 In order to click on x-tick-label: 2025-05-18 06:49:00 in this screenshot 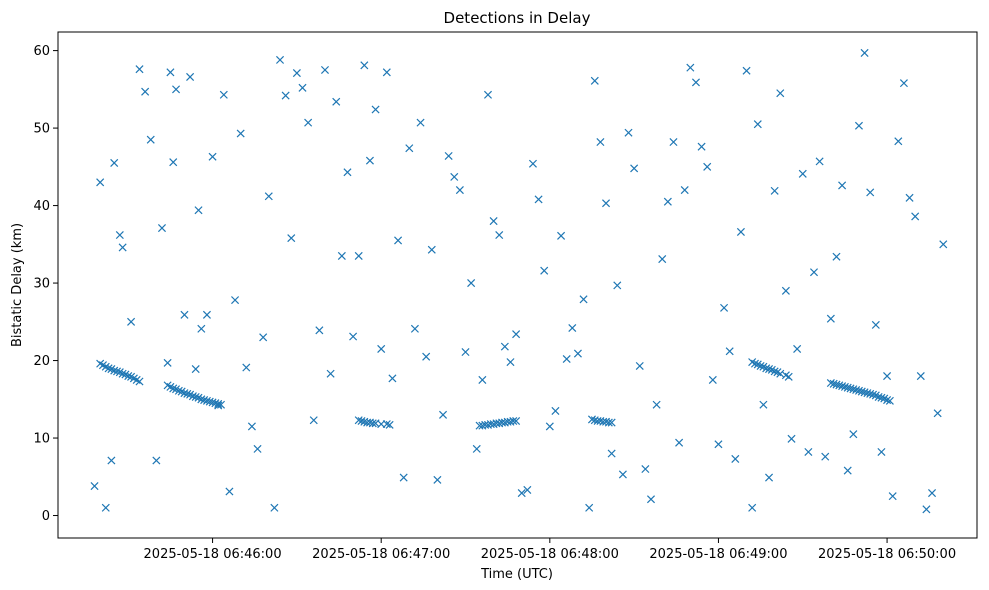, I will do `click(718, 554)`.